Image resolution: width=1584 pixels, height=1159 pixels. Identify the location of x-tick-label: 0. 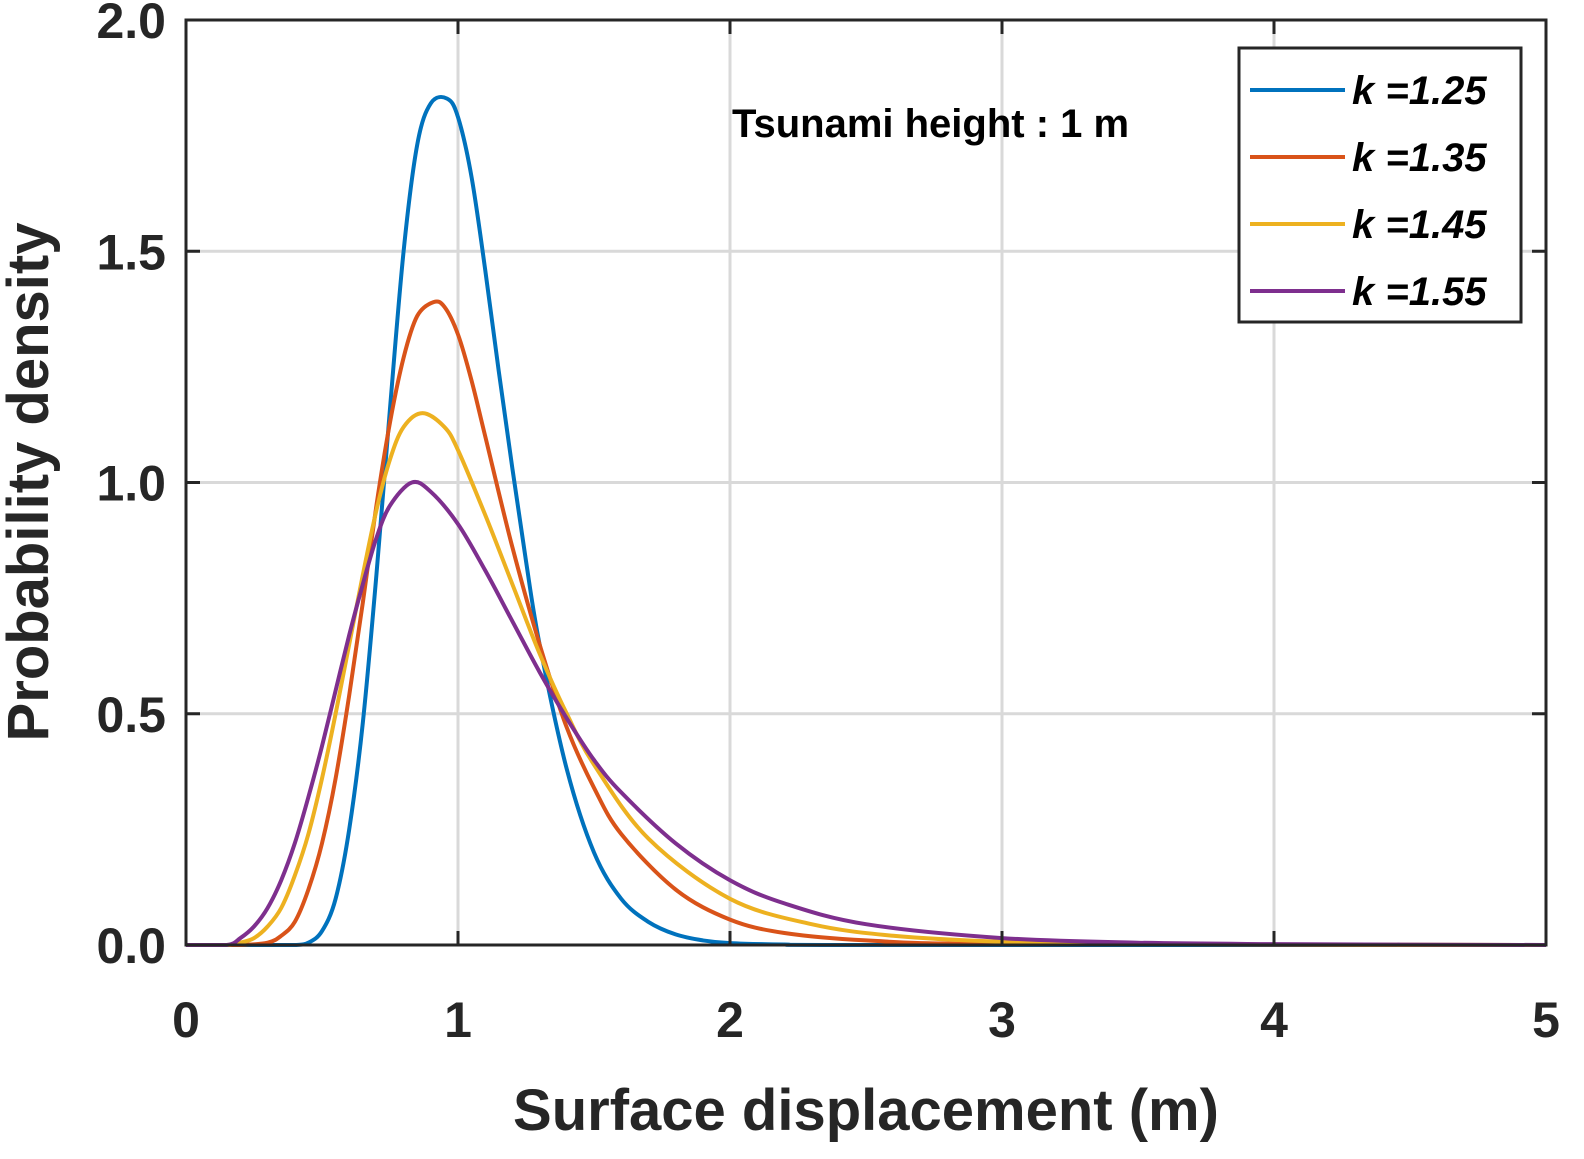
(186, 1020).